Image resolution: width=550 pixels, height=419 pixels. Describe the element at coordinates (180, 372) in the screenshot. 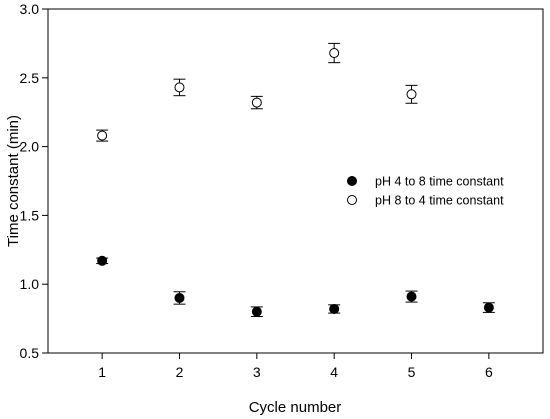

I see `x-tick-label: 2` at that location.